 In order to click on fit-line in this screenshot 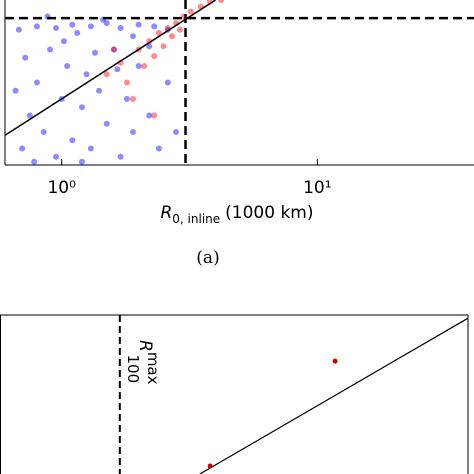, I will do `click(110, 68)`.